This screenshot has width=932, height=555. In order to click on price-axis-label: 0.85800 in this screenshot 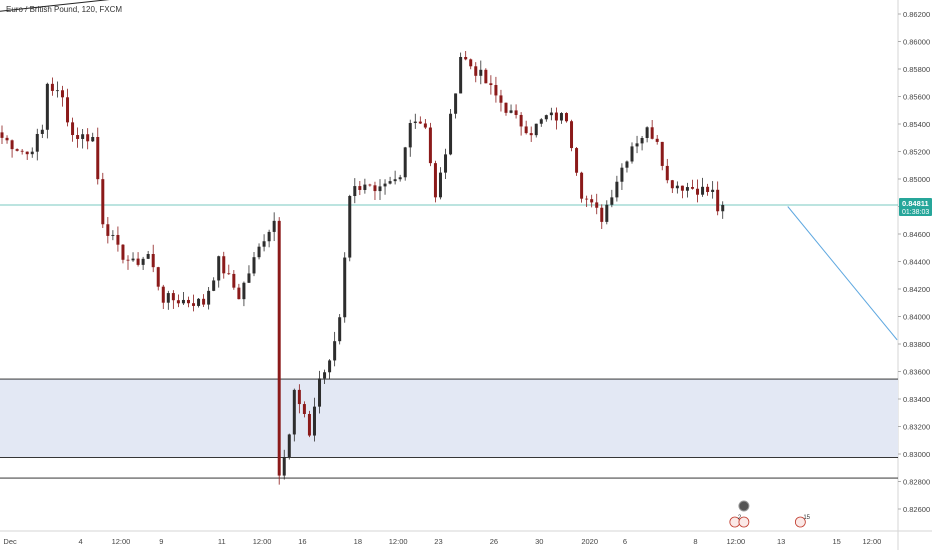, I will do `click(916, 69)`.